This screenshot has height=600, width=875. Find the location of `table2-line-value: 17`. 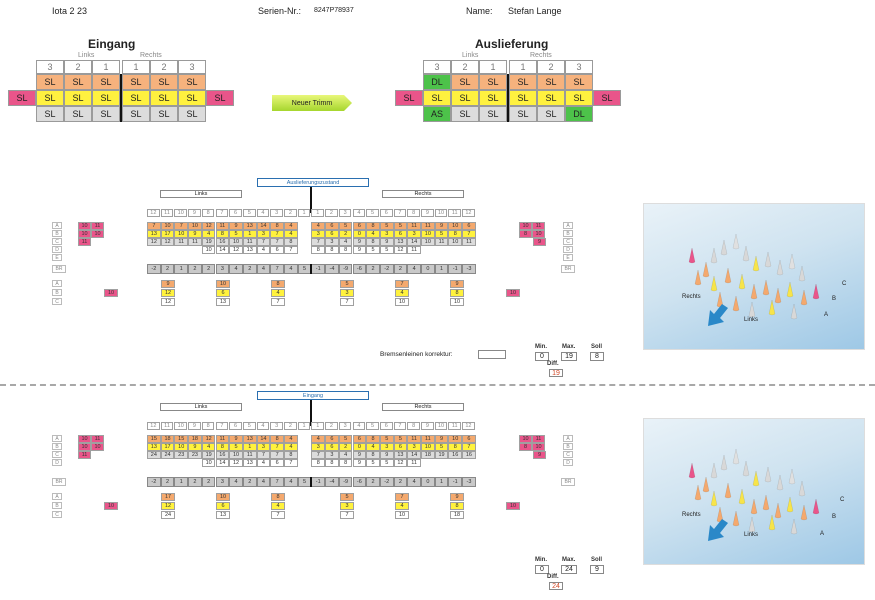

table2-line-value: 17 is located at coordinates (167, 447).